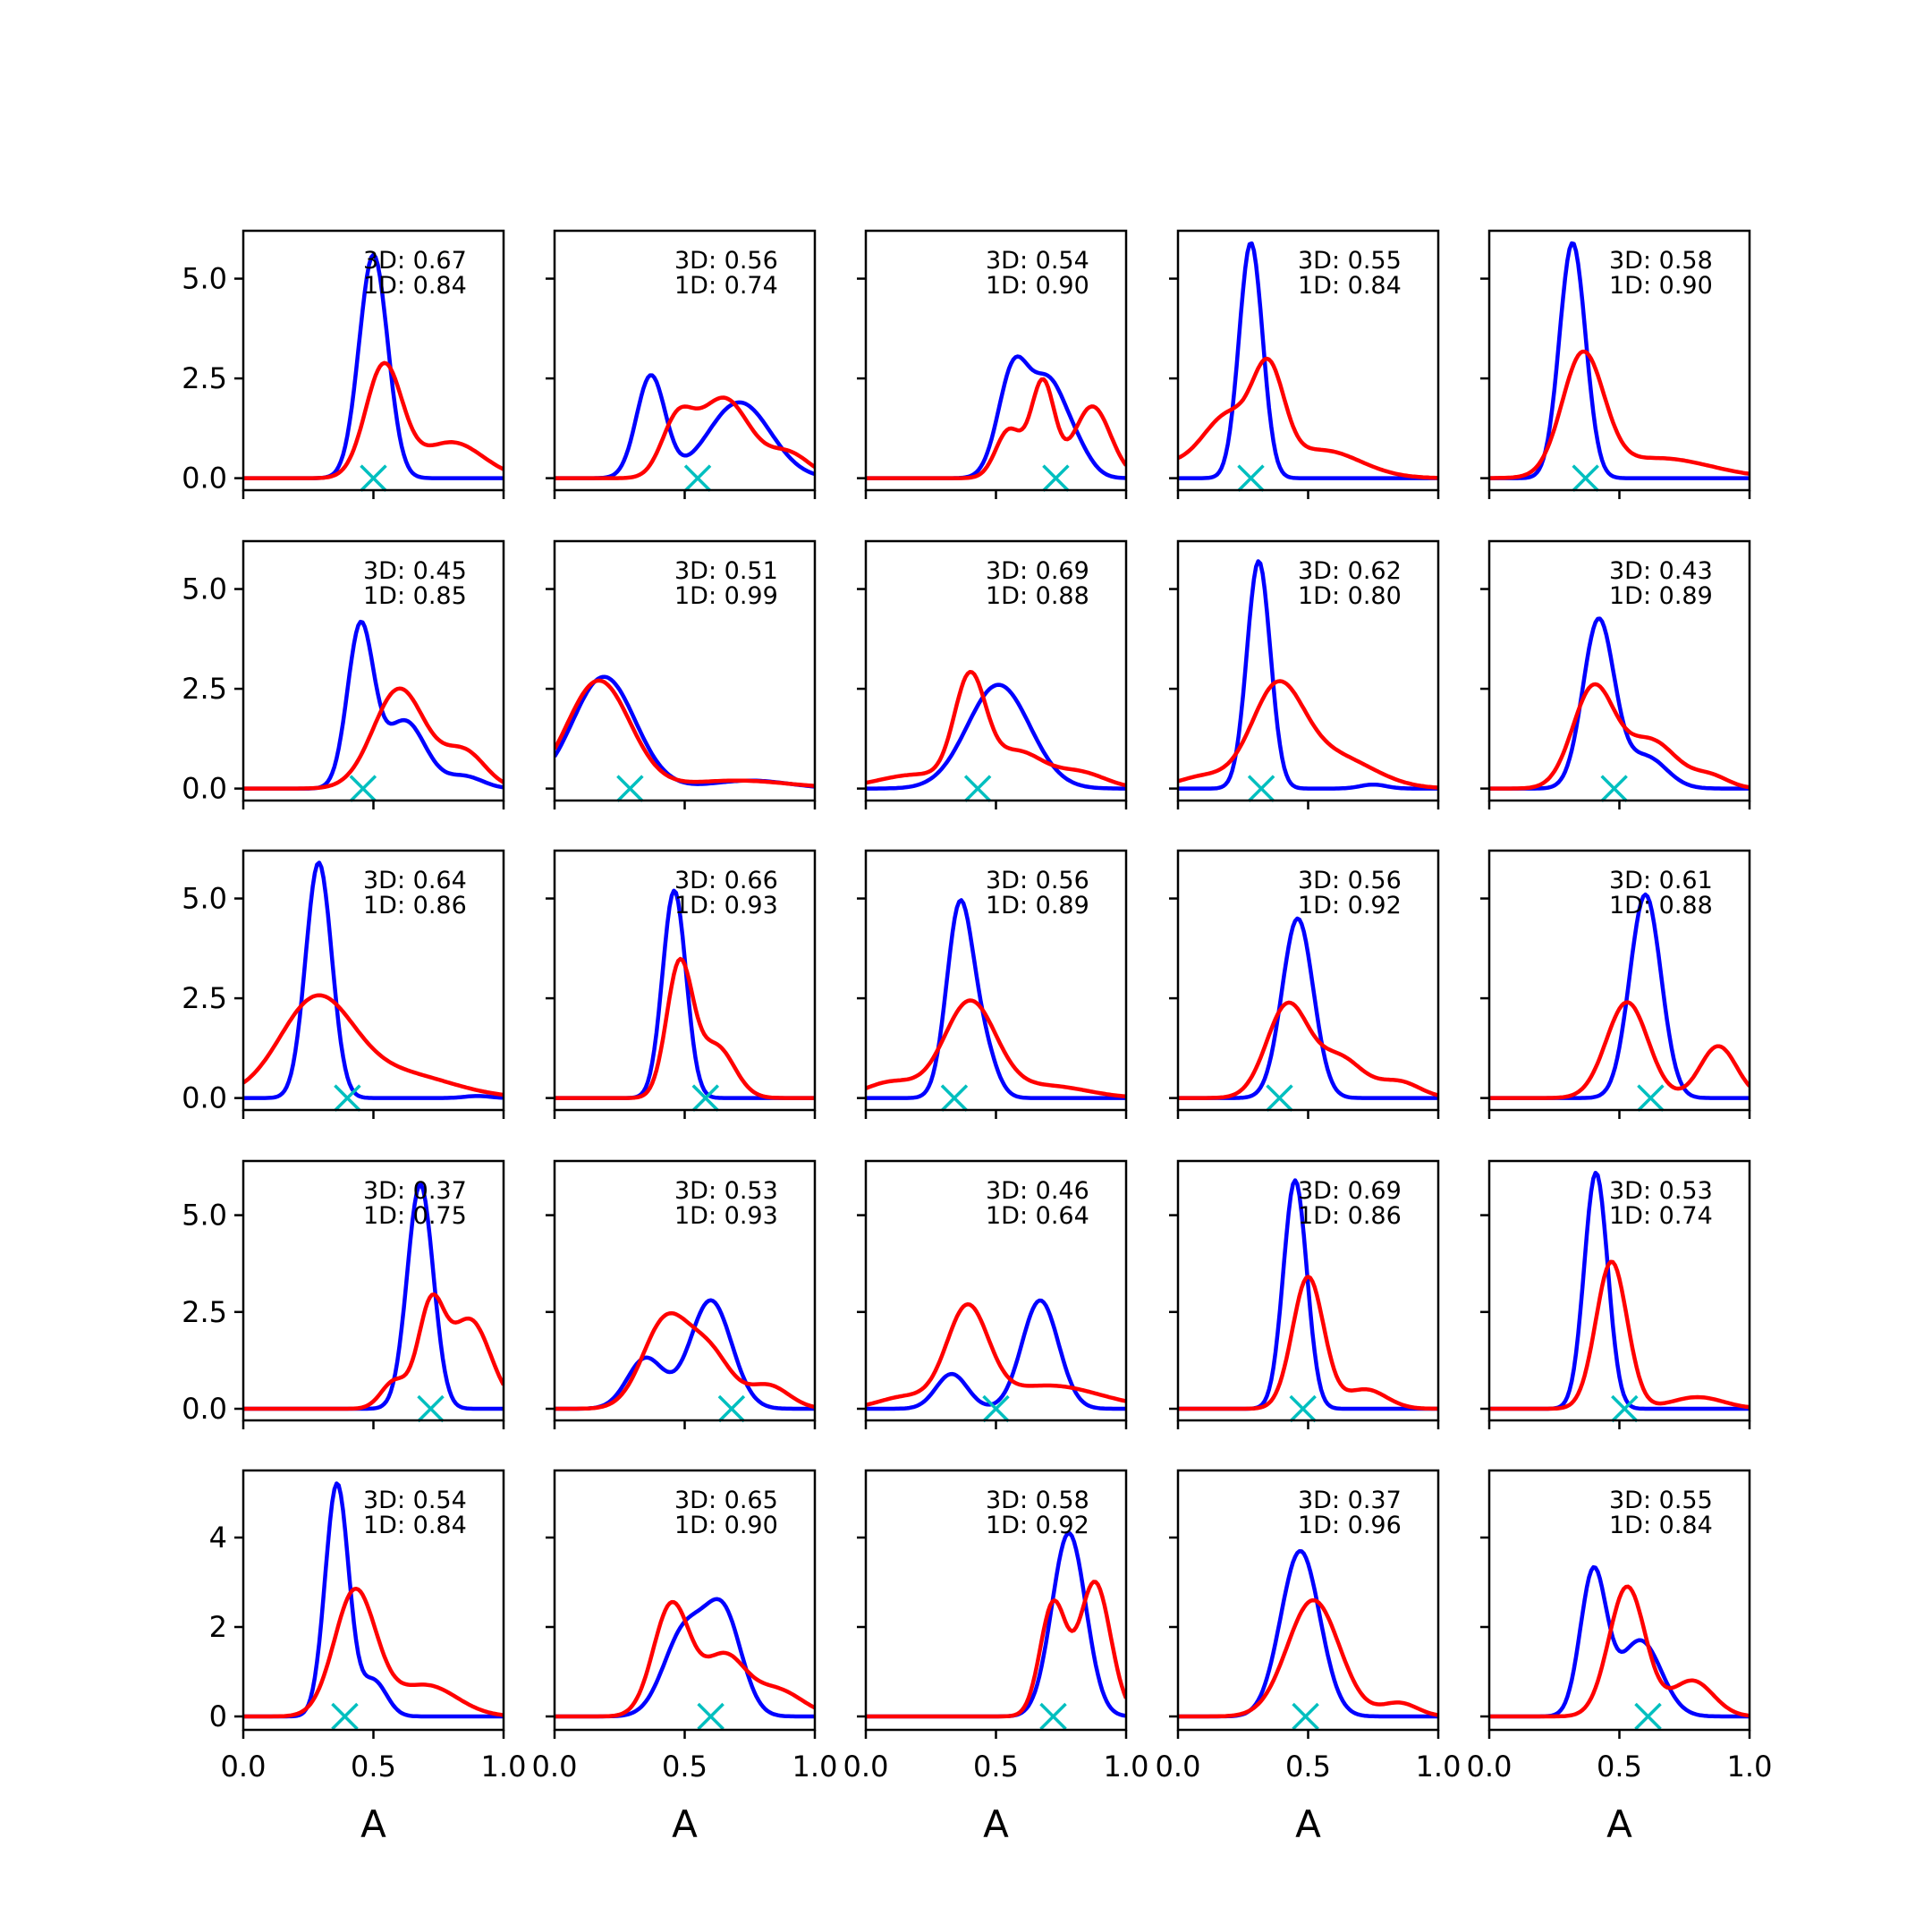  Describe the element at coordinates (415, 571) in the screenshot. I see `score-3d-label: 3D: 0.45` at that location.